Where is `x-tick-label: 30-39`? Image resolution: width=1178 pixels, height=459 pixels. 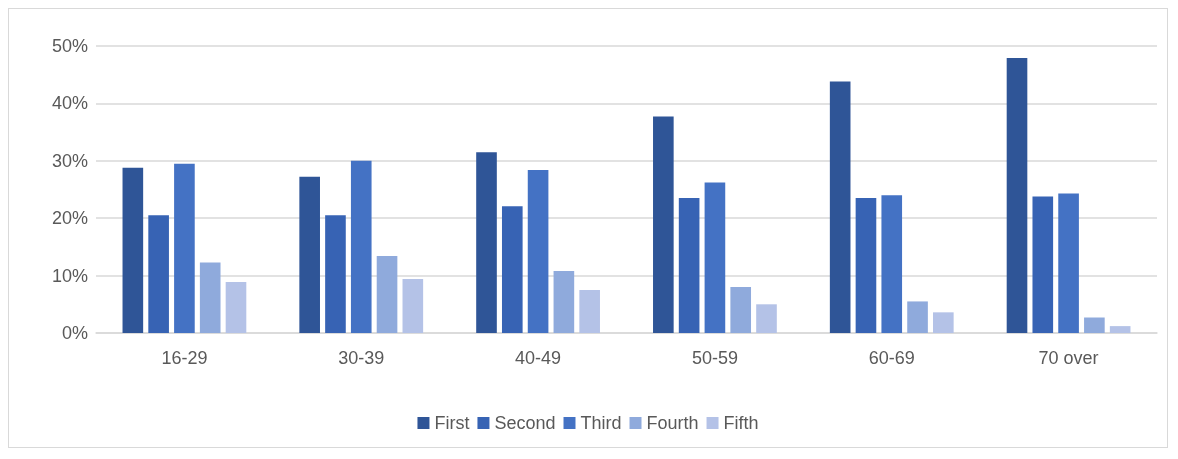 x-tick-label: 30-39 is located at coordinates (361, 358).